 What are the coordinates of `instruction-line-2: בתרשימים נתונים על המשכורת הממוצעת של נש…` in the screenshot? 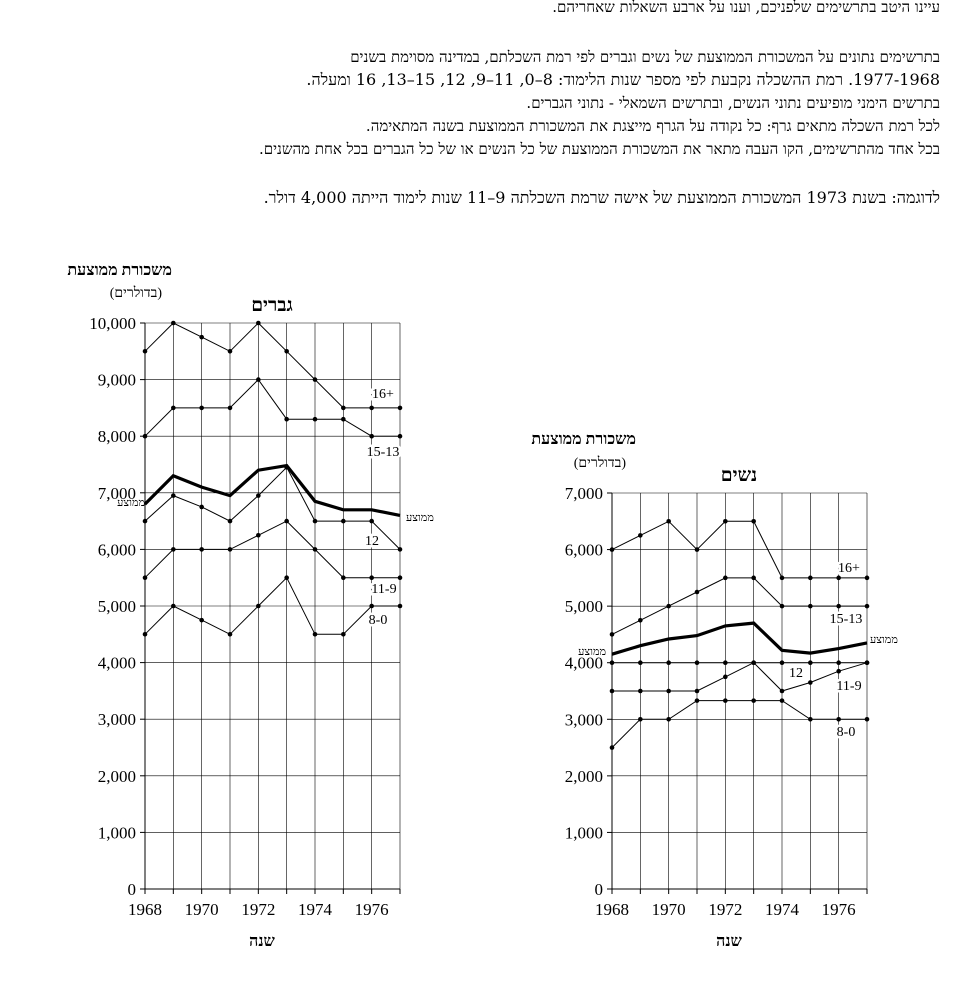 It's located at (645, 57).